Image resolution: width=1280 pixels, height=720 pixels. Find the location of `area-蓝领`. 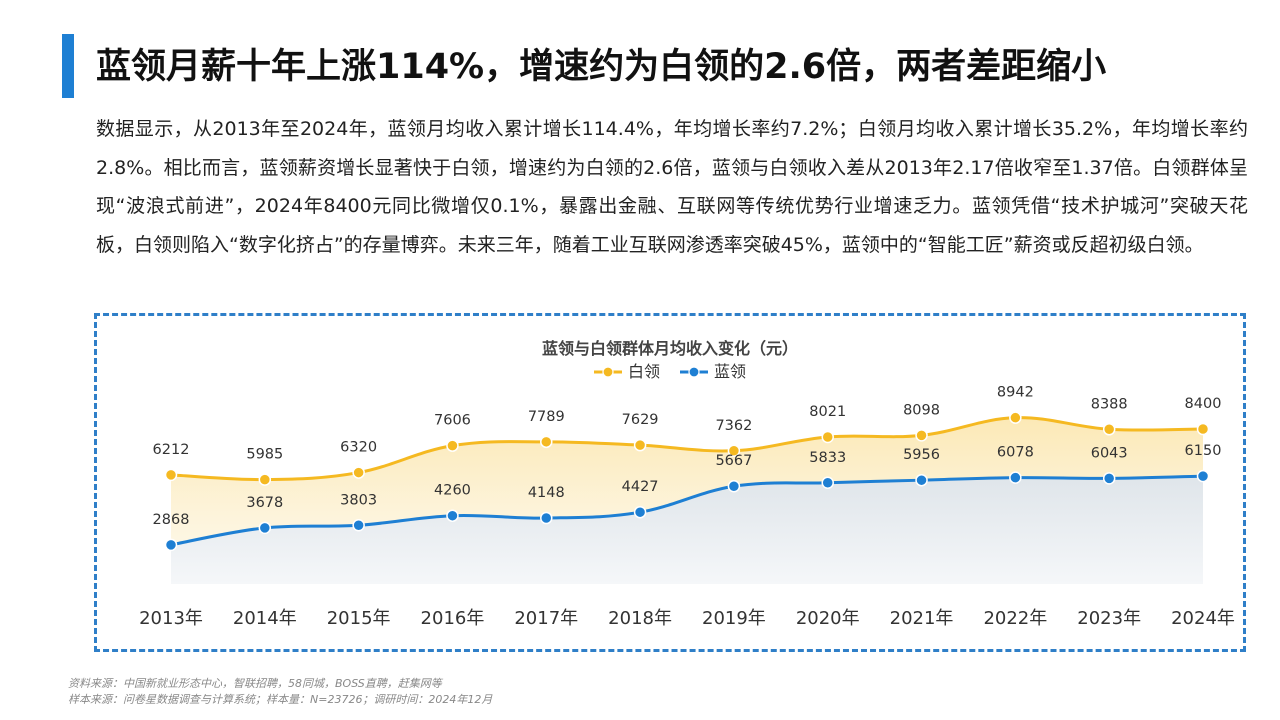

area-蓝领 is located at coordinates (687, 530).